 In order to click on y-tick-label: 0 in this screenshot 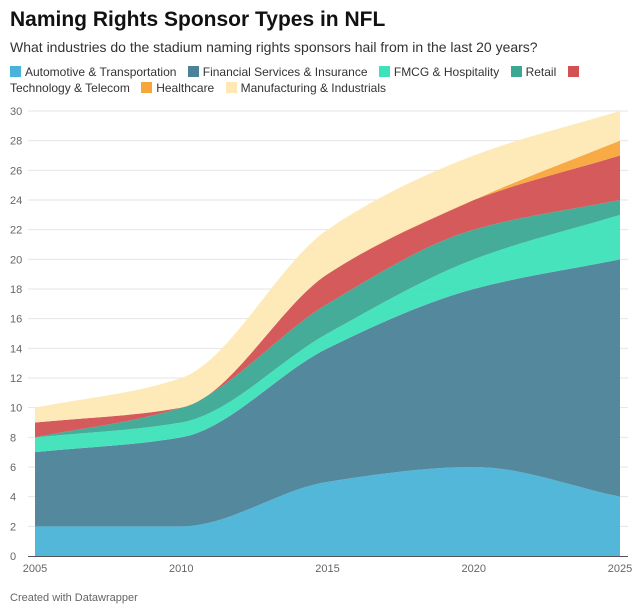, I will do `click(13, 557)`.